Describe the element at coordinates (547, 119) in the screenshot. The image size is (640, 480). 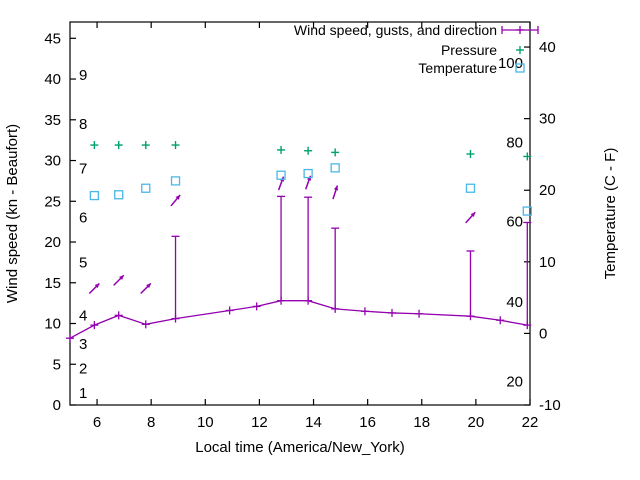
I see `y2-axis-tick-label: 30` at that location.